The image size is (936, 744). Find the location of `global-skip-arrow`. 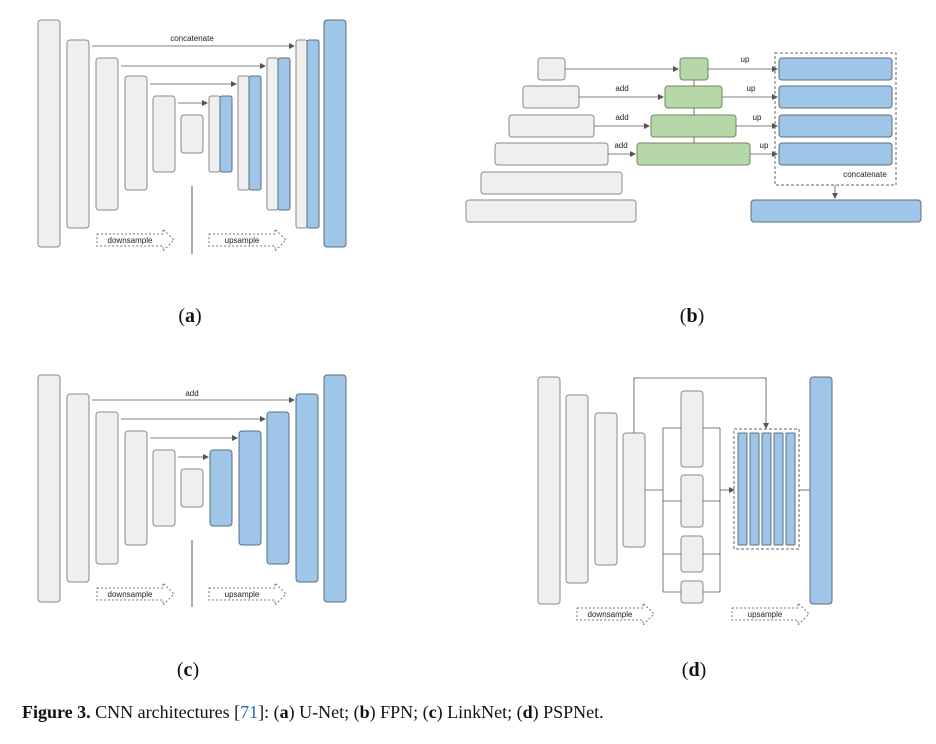

global-skip-arrow is located at coordinates (701, 405).